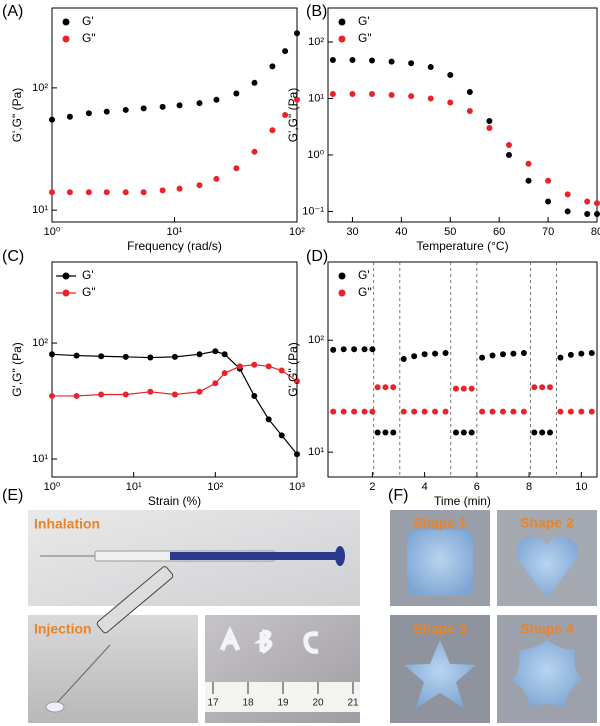 This screenshot has width=600, height=726. What do you see at coordinates (63, 629) in the screenshot?
I see `photo-label: Injection` at bounding box center [63, 629].